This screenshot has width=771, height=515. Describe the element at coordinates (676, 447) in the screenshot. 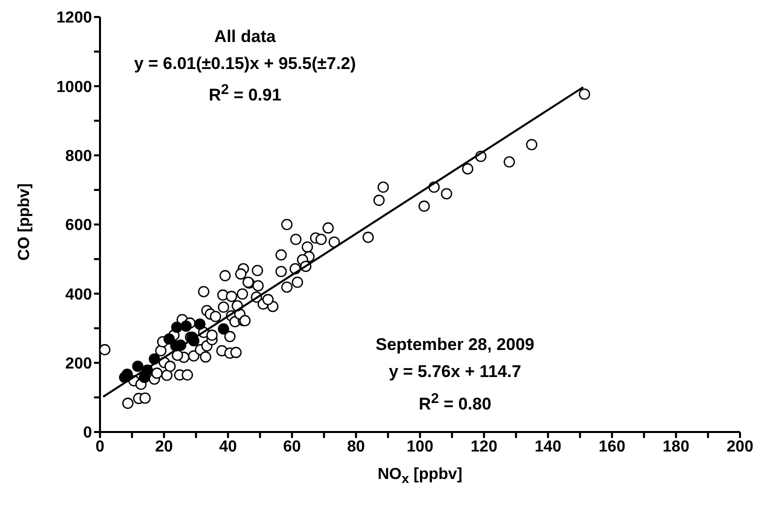

I see `x-tick-label: 180` at that location.